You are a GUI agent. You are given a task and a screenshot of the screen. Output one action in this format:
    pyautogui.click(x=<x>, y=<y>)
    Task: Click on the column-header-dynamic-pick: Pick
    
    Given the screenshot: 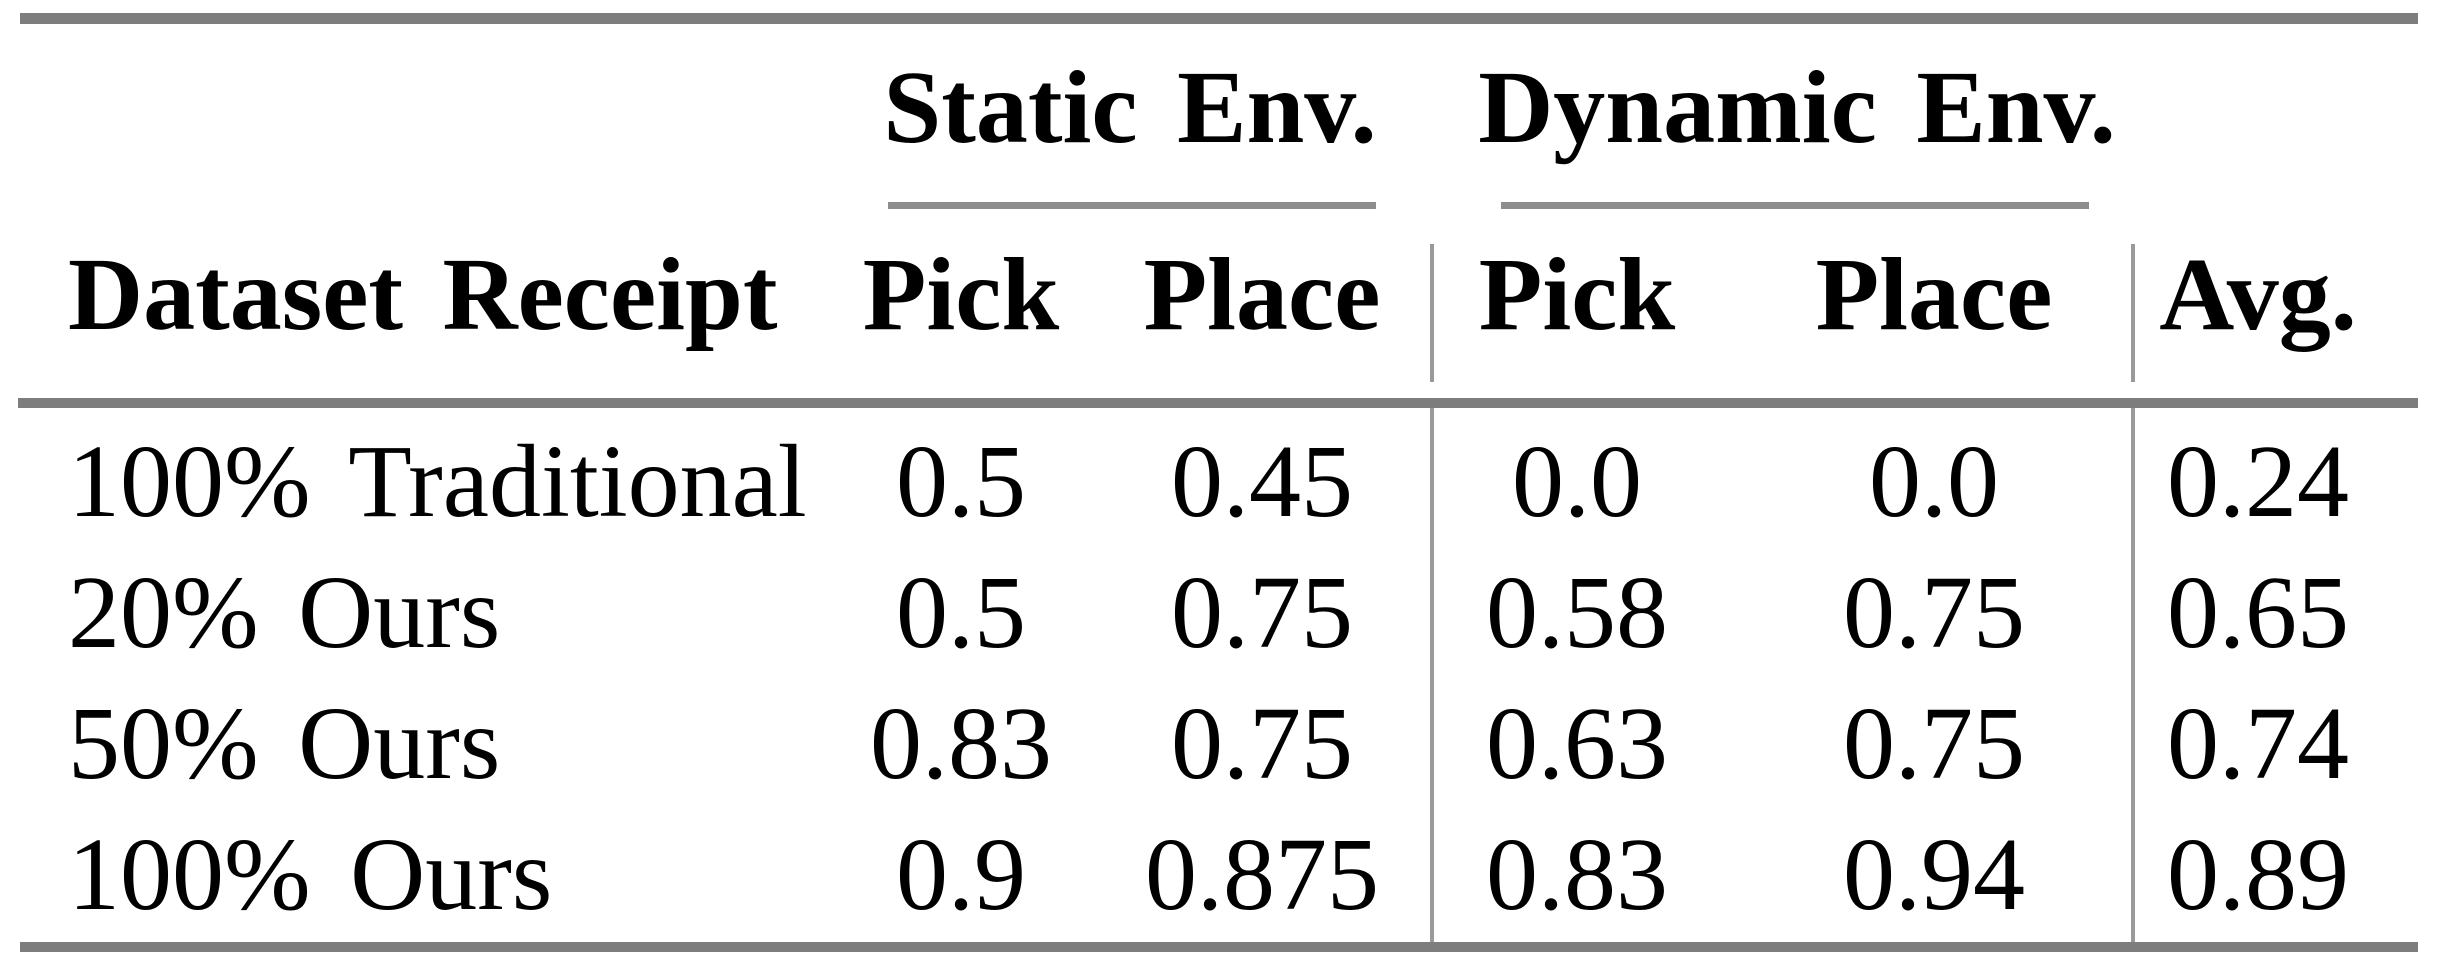 What is the action you would take?
    pyautogui.click(x=1577, y=294)
    